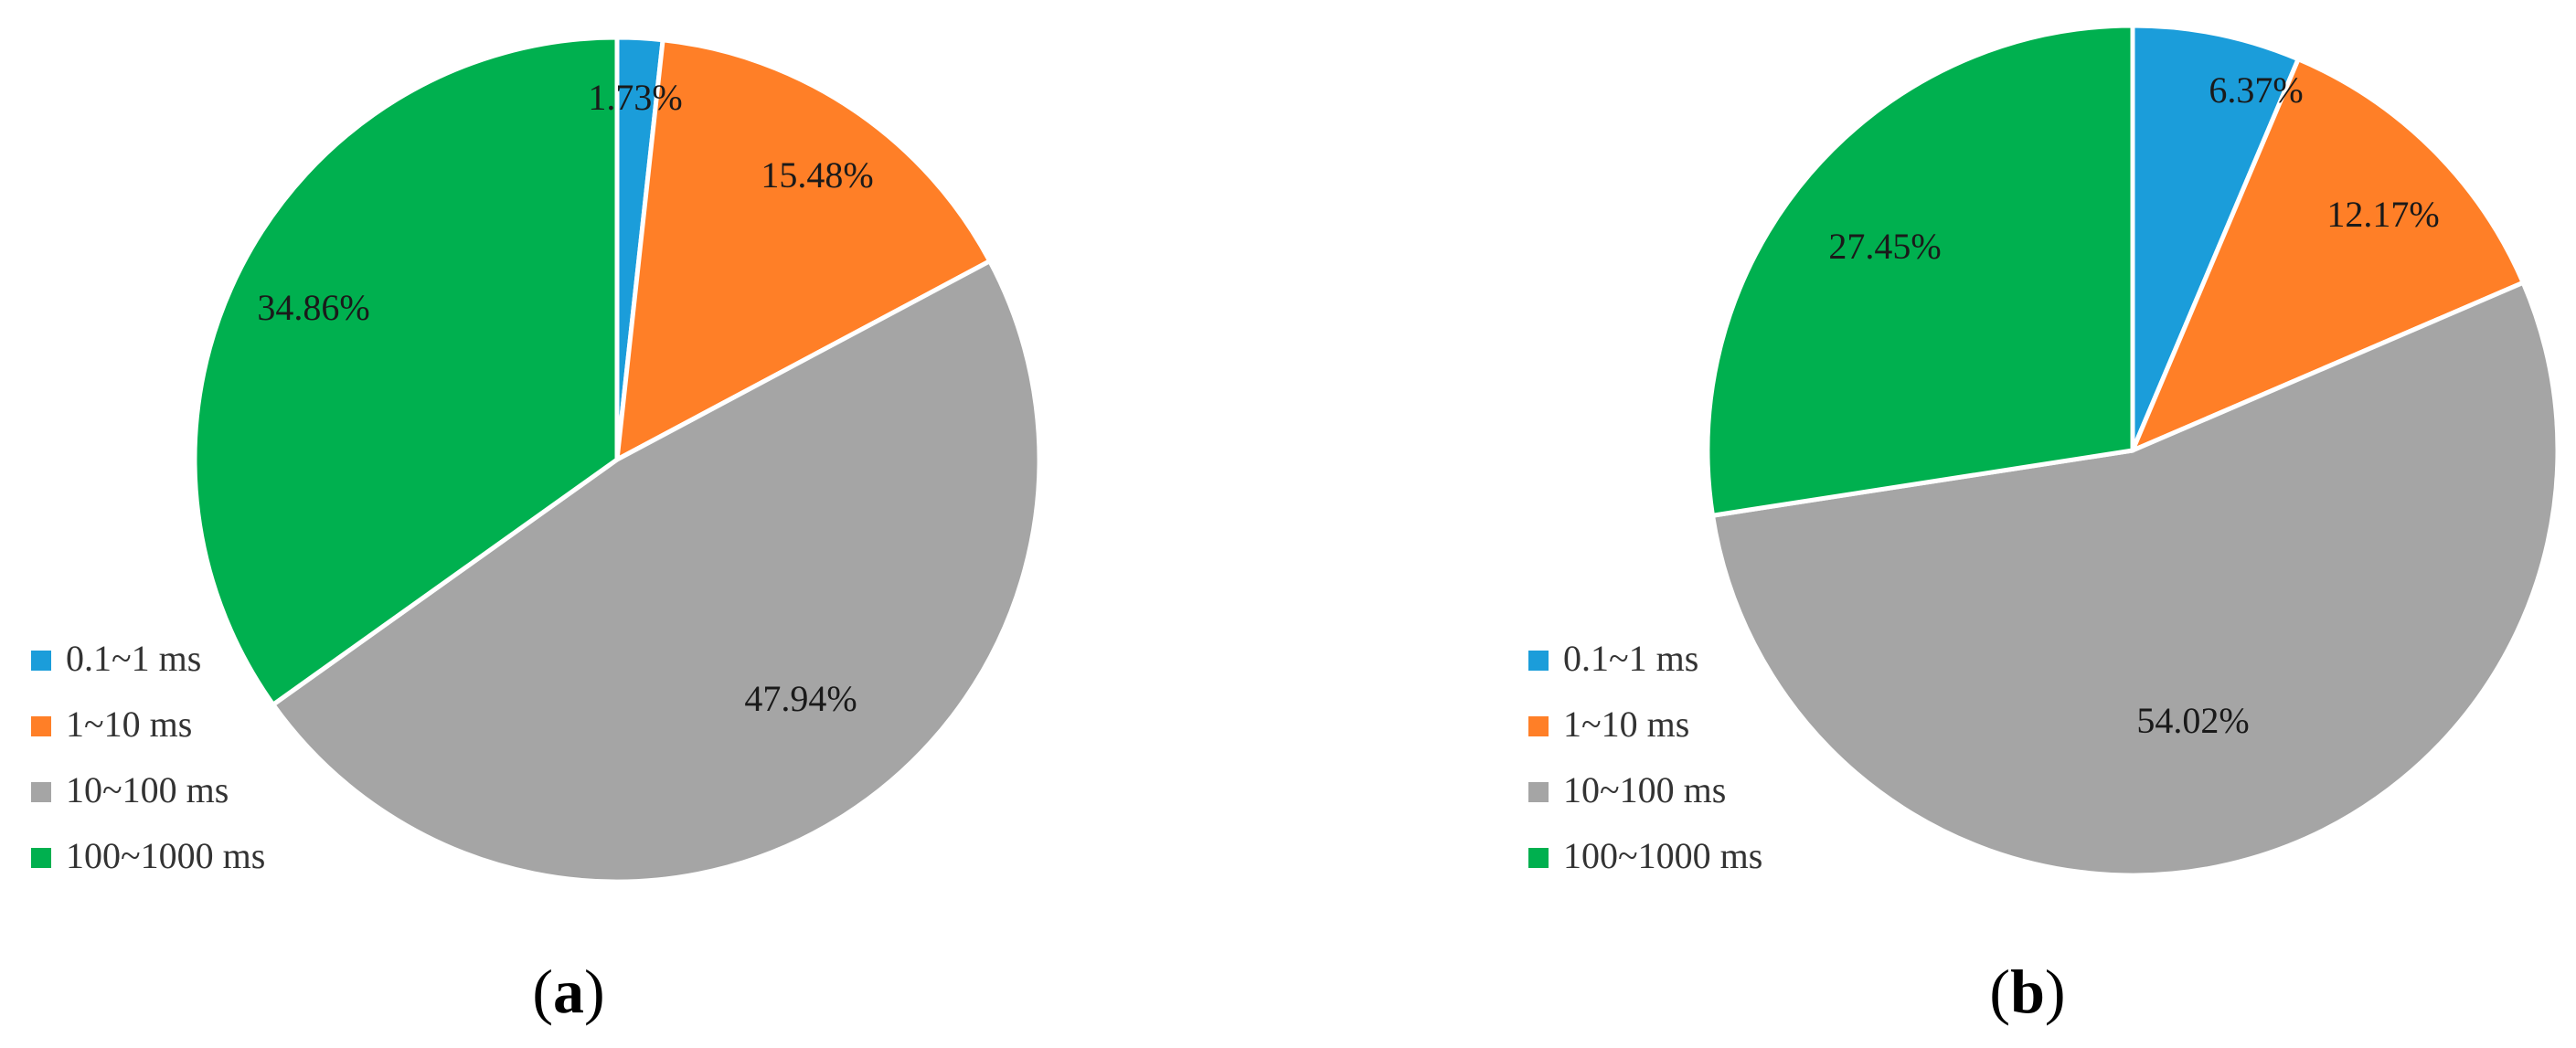  Describe the element at coordinates (2215, 238) in the screenshot. I see `slice-0-1ms` at that location.